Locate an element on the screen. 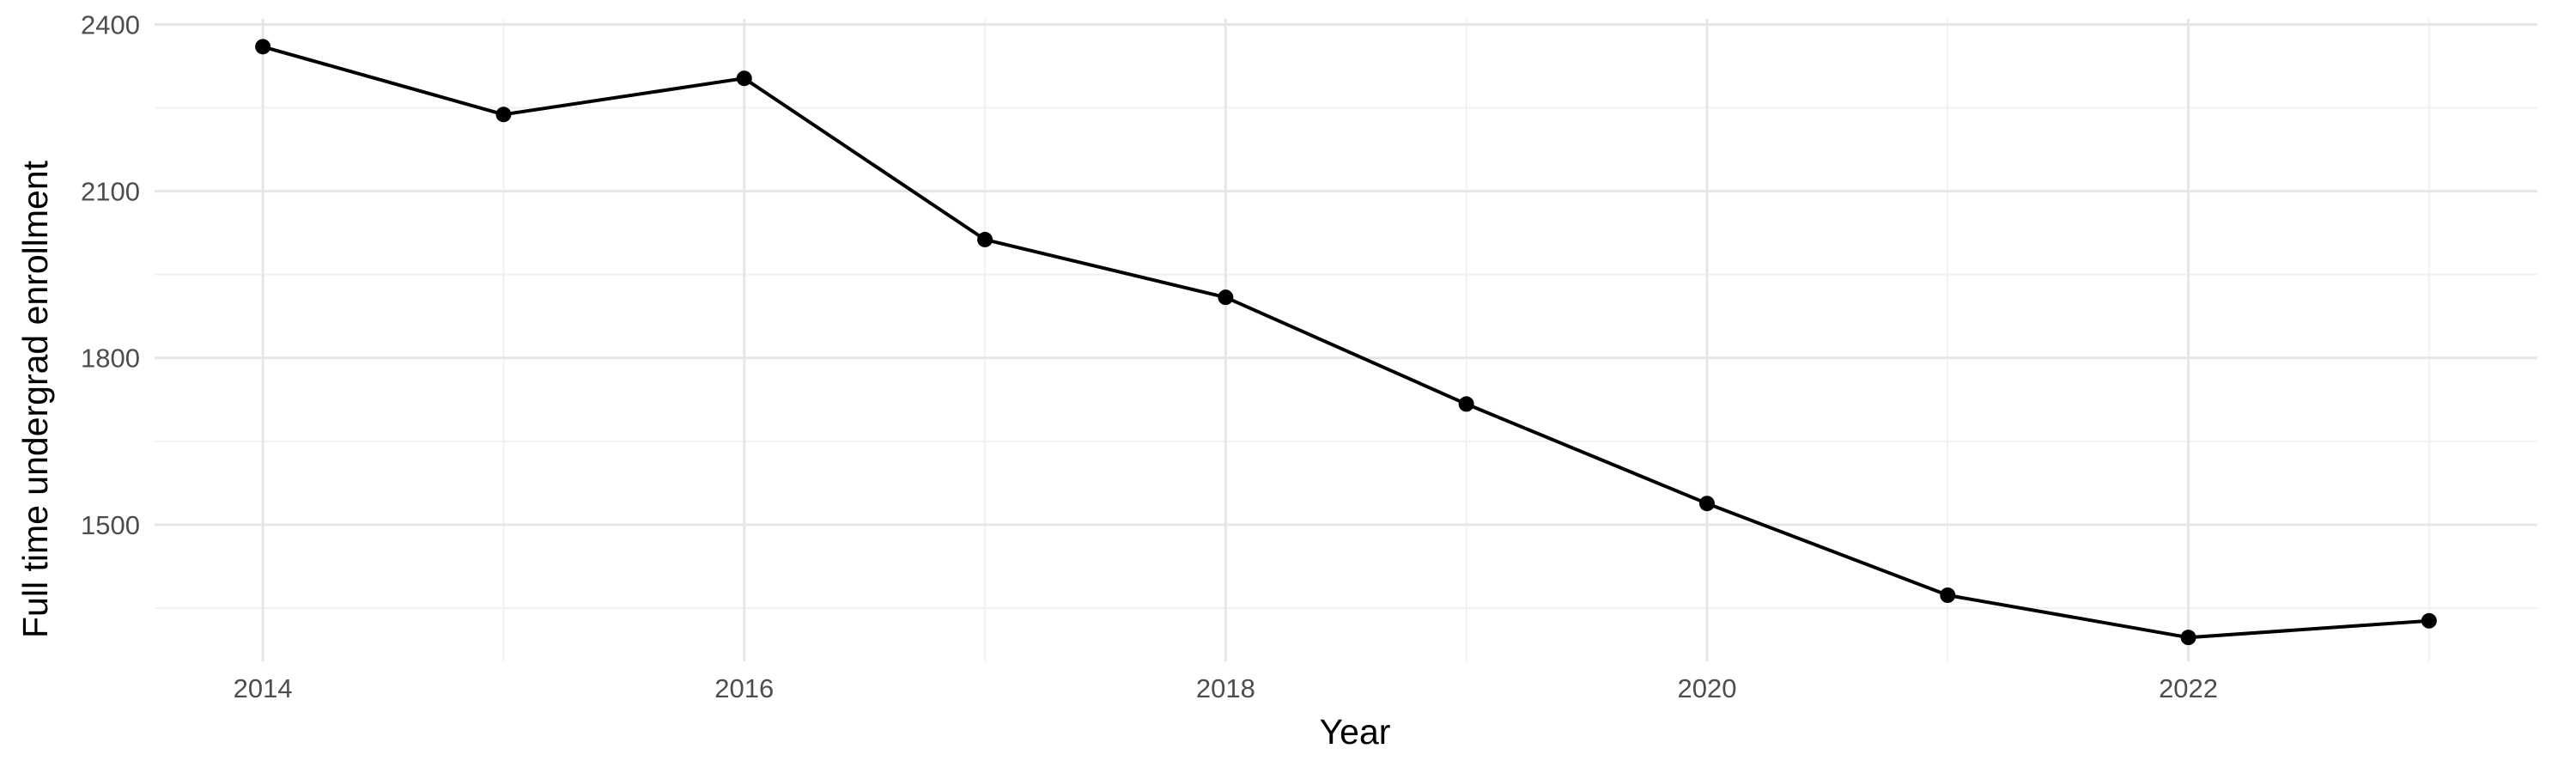  x-tick-label: 2020 is located at coordinates (1707, 688).